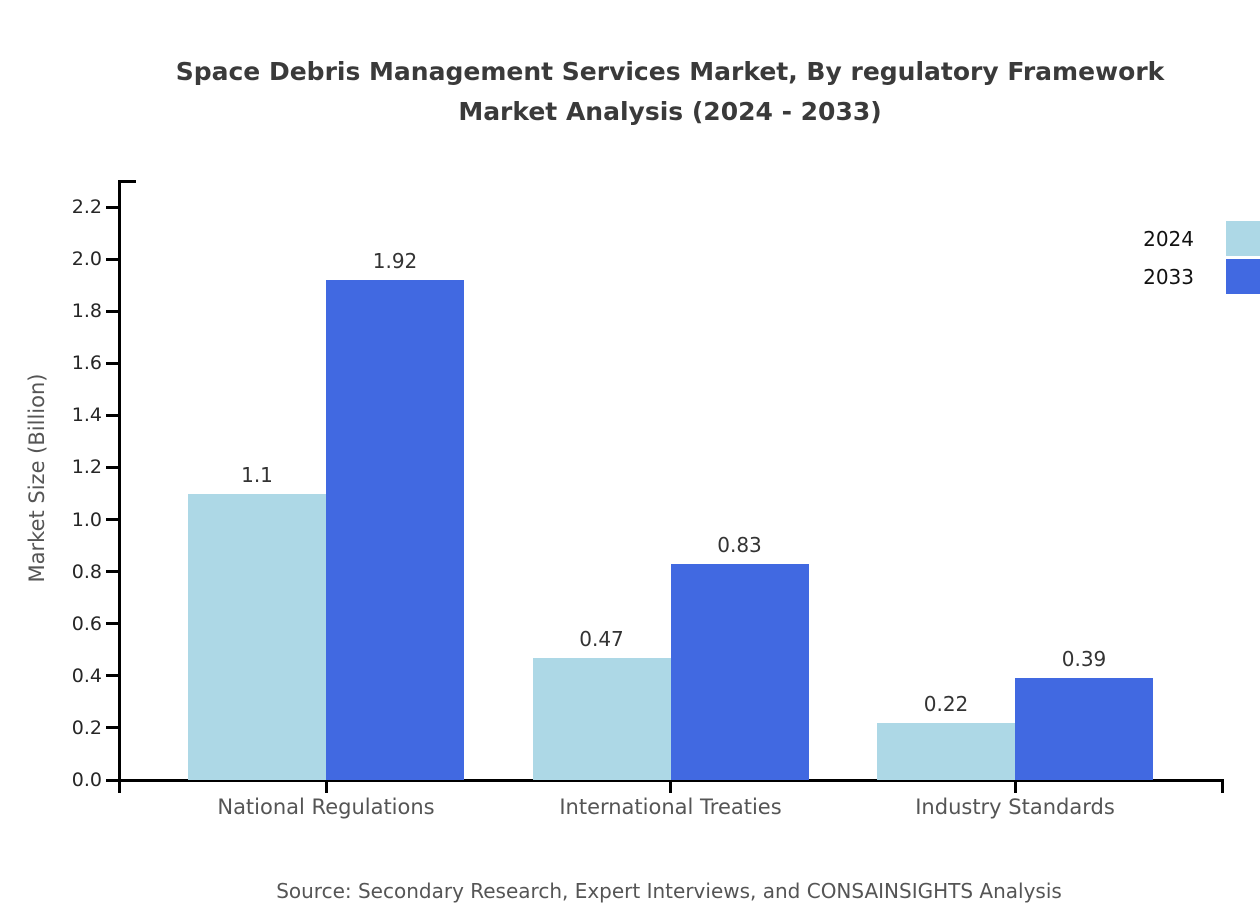 The height and width of the screenshot is (920, 1260). What do you see at coordinates (119, 481) in the screenshot?
I see `y-axis-spine` at bounding box center [119, 481].